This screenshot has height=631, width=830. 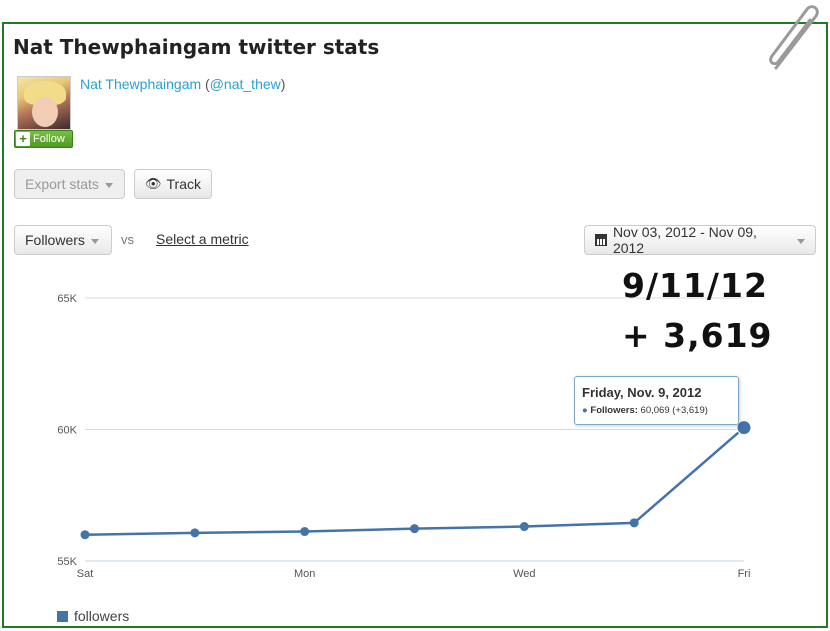 What do you see at coordinates (744, 574) in the screenshot?
I see `x-tick-label: Fri` at bounding box center [744, 574].